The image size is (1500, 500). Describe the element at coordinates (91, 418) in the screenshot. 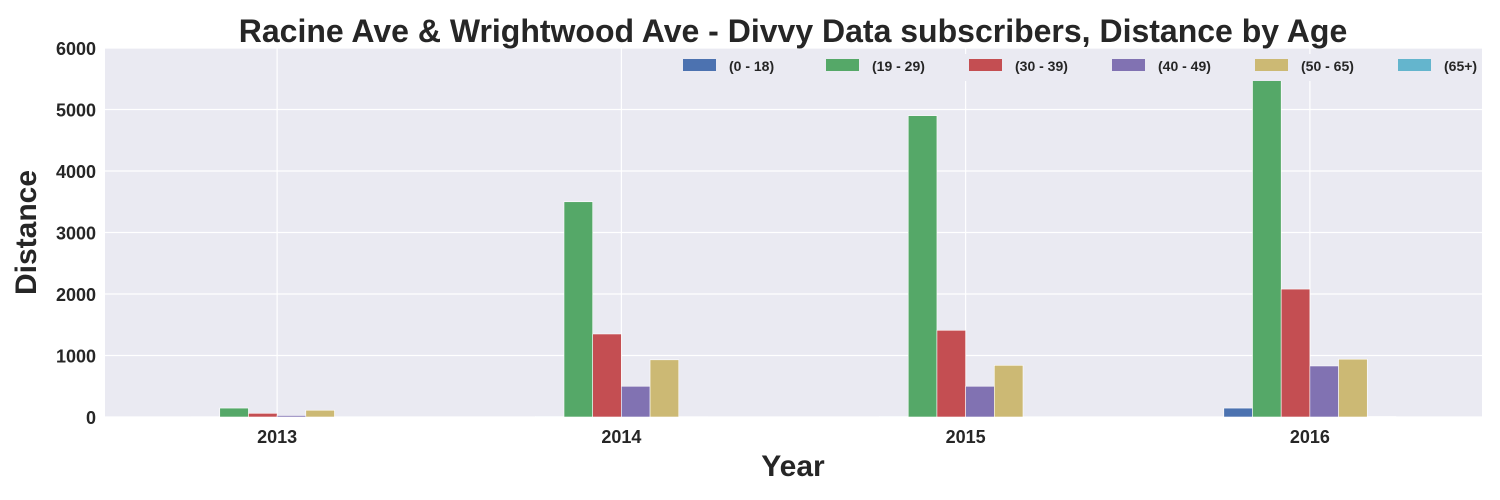

I see `y-tick-label: 0` at that location.